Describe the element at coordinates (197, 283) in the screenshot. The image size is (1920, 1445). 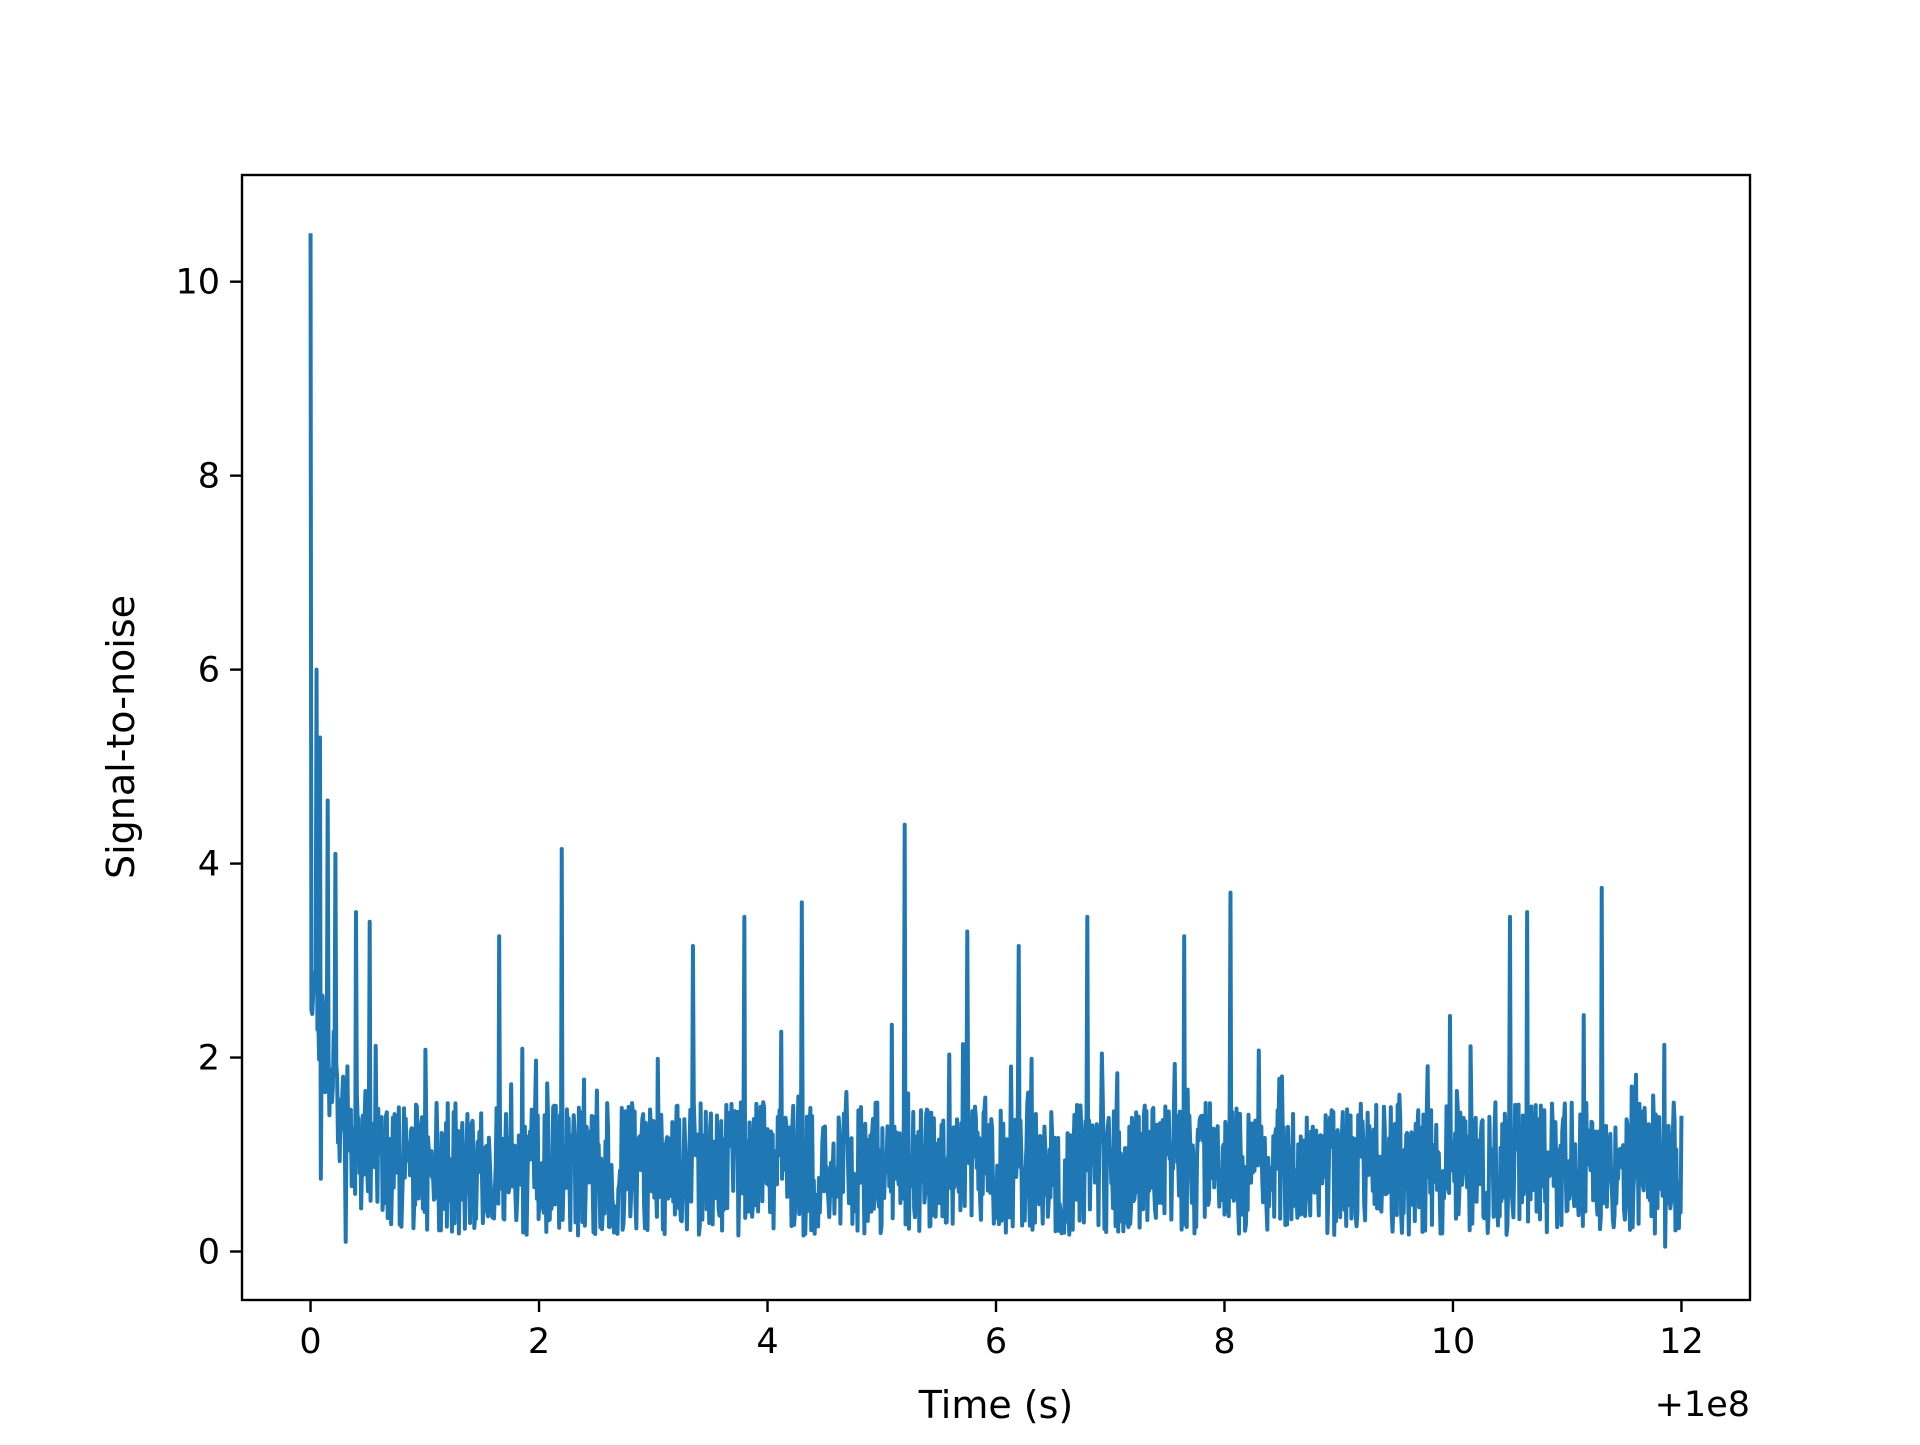
I see `y-tick-label: 10` at that location.